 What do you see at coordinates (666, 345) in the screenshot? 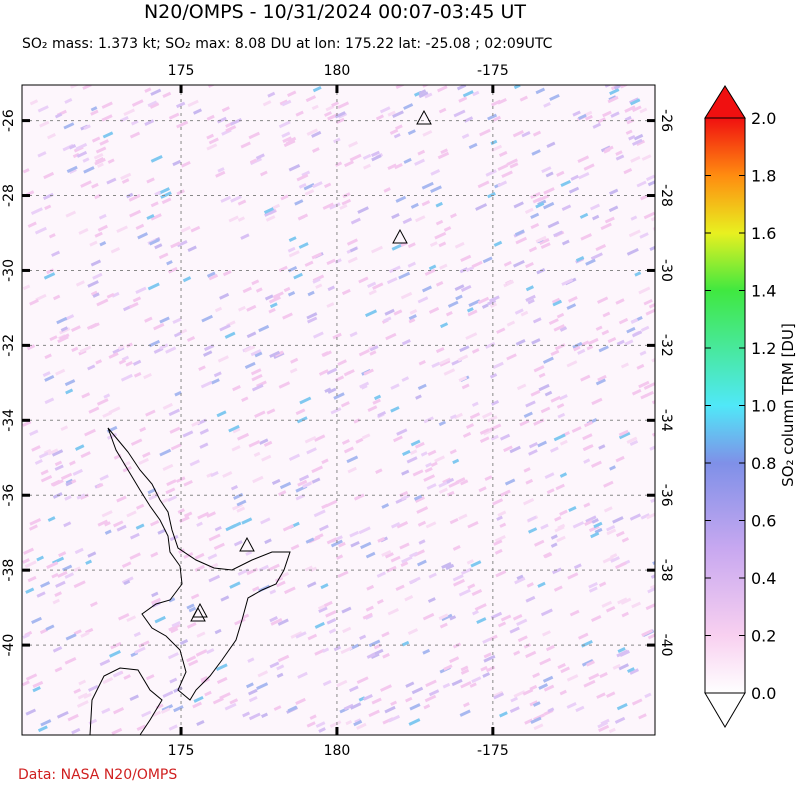
I see `lat-label-right: -32` at bounding box center [666, 345].